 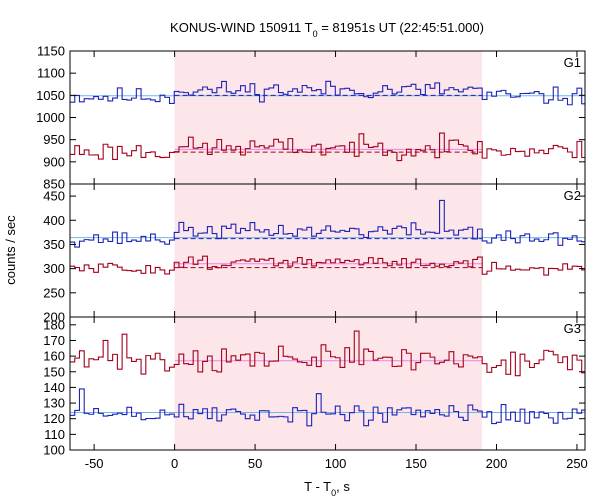 What do you see at coordinates (54, 371) in the screenshot?
I see `y-tick-label-g3: 150` at bounding box center [54, 371].